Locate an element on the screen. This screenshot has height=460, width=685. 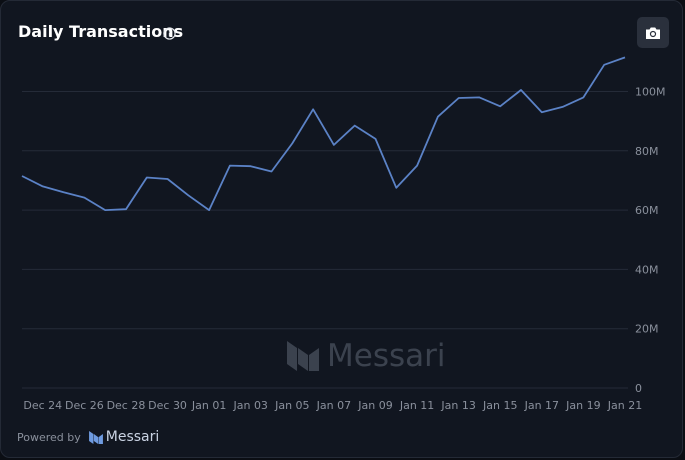
x-tick-label: Jan 01 is located at coordinates (208, 405).